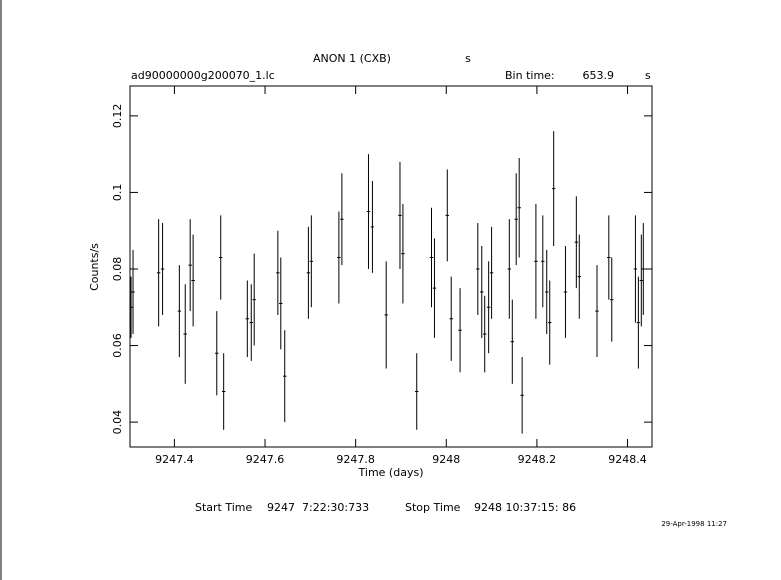  What do you see at coordinates (203, 75) in the screenshot?
I see `file-name: ad90000000g200070_1.lc` at bounding box center [203, 75].